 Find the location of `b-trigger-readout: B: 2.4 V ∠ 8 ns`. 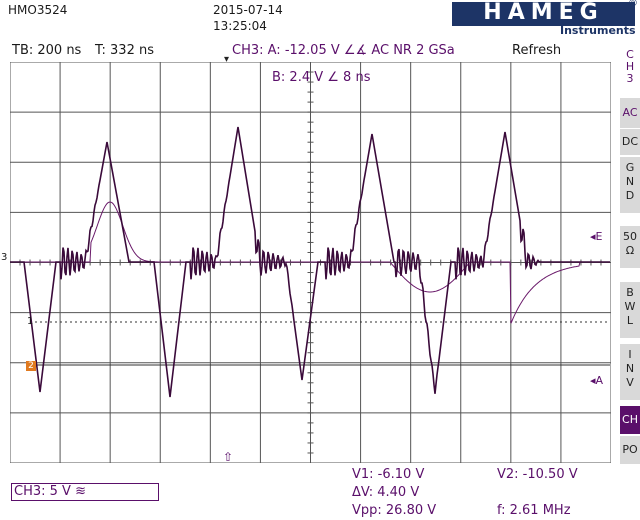

b-trigger-readout: B: 2.4 V ∠ 8 ns is located at coordinates (321, 77).